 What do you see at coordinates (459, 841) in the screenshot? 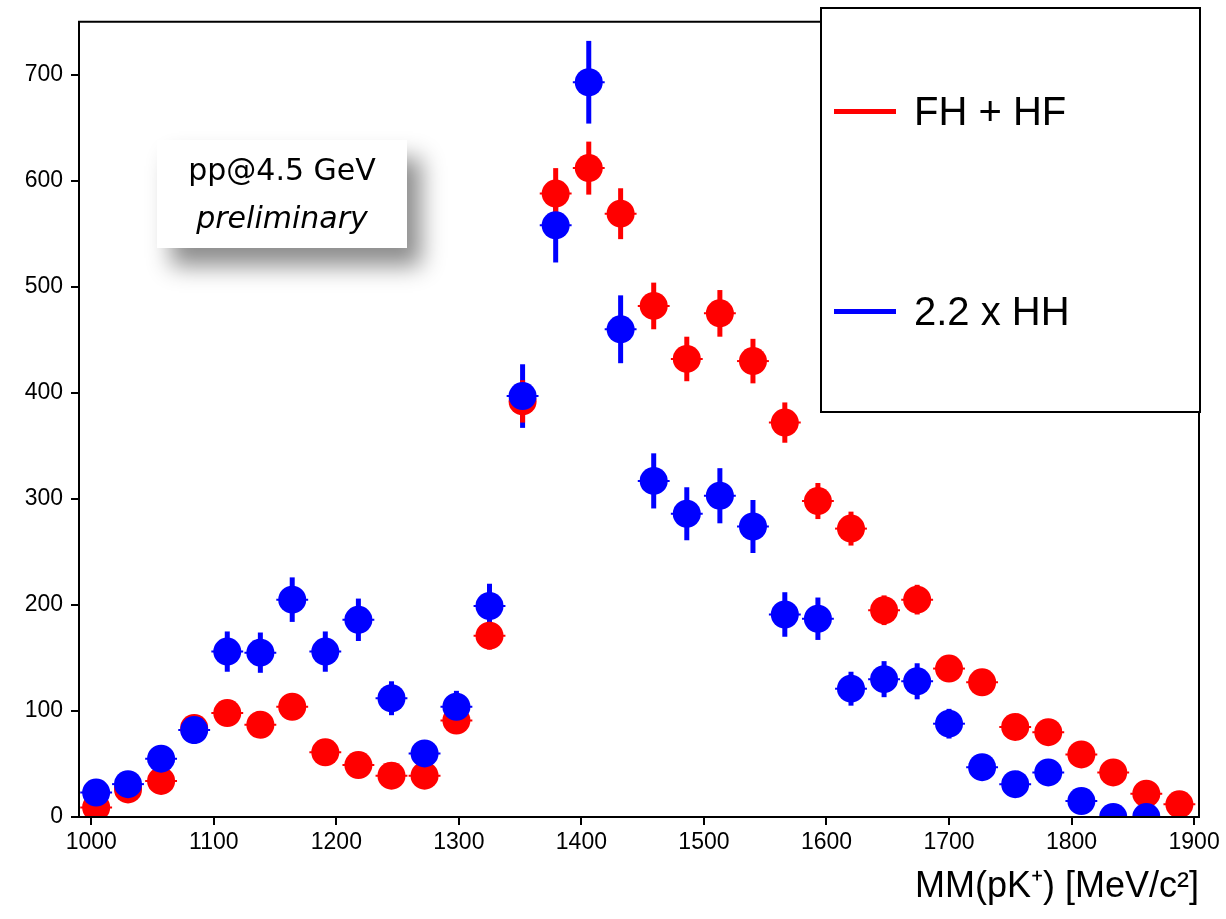
I see `x-tick-label: 1300` at bounding box center [459, 841].